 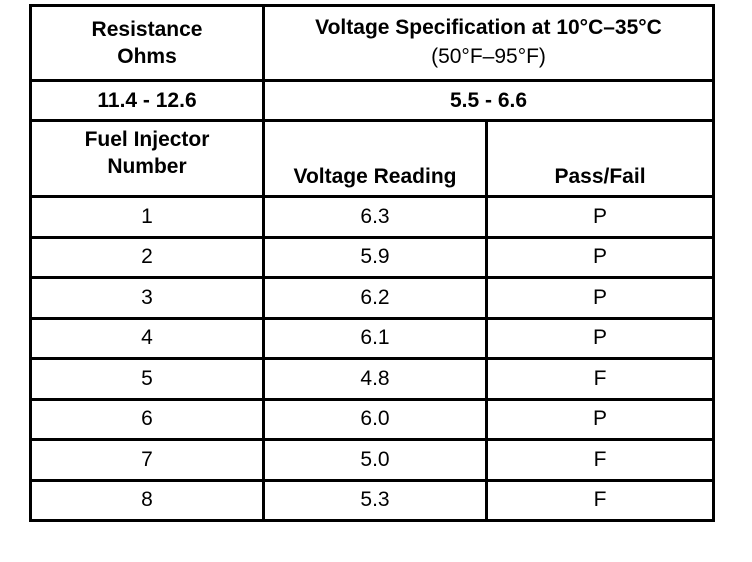 I want to click on header-subtitle: (50°F–95°F), so click(x=488, y=56).